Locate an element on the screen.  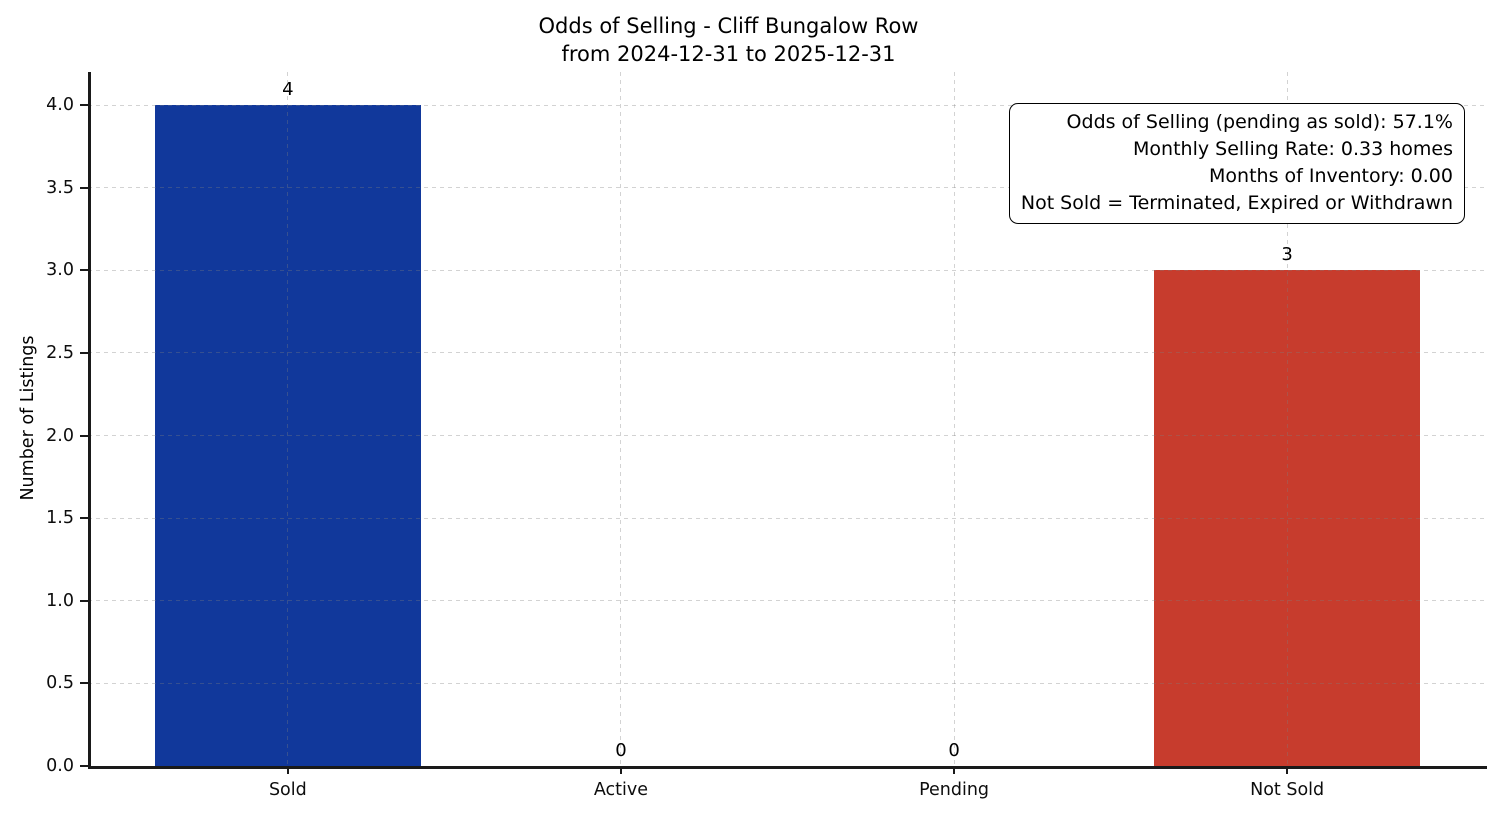
y-axis-label: Number of Listings is located at coordinates (28, 418).